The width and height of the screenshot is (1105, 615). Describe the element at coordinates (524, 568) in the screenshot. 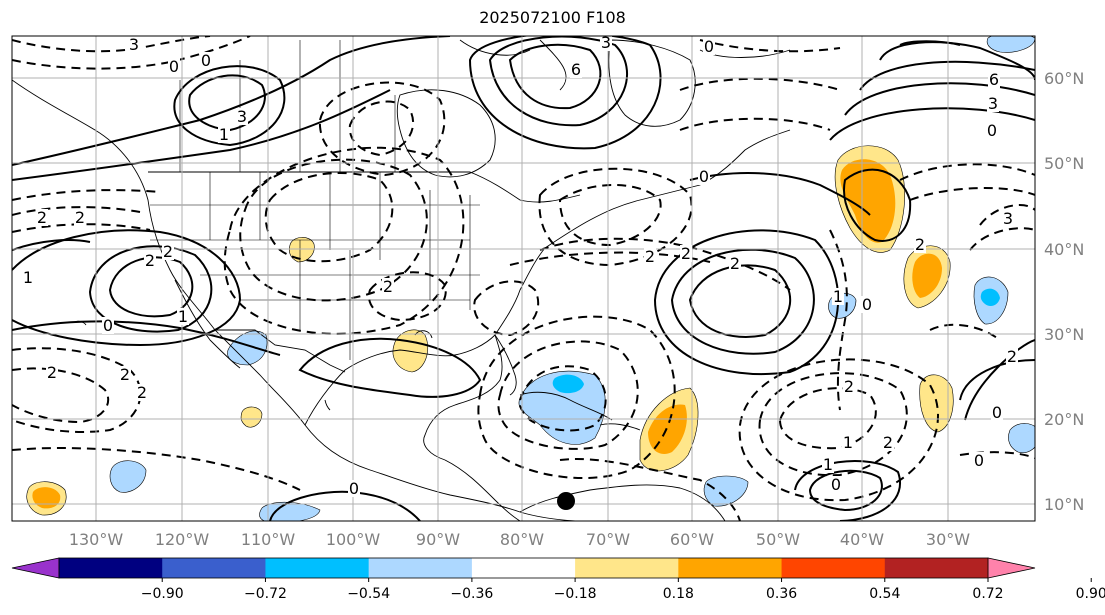

I see `colorbar-bins` at that location.